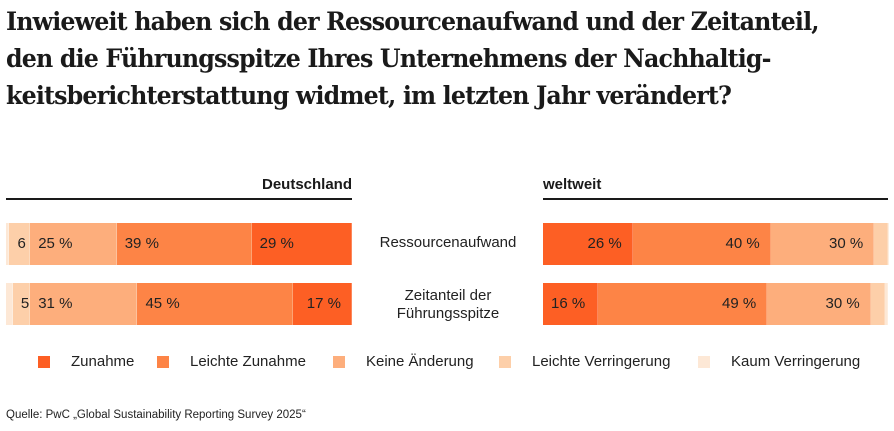 The height and width of the screenshot is (431, 894). What do you see at coordinates (742, 243) in the screenshot?
I see `data-label: 40 %` at bounding box center [742, 243].